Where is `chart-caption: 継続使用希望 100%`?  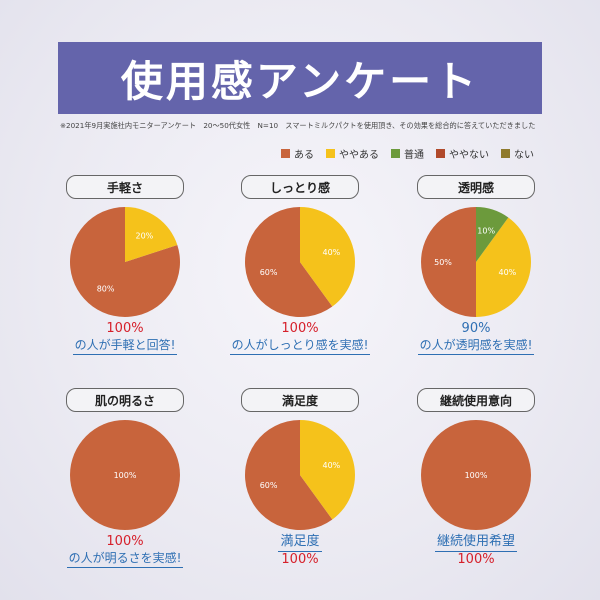 chart-caption: 継続使用希望 100% is located at coordinates (476, 551).